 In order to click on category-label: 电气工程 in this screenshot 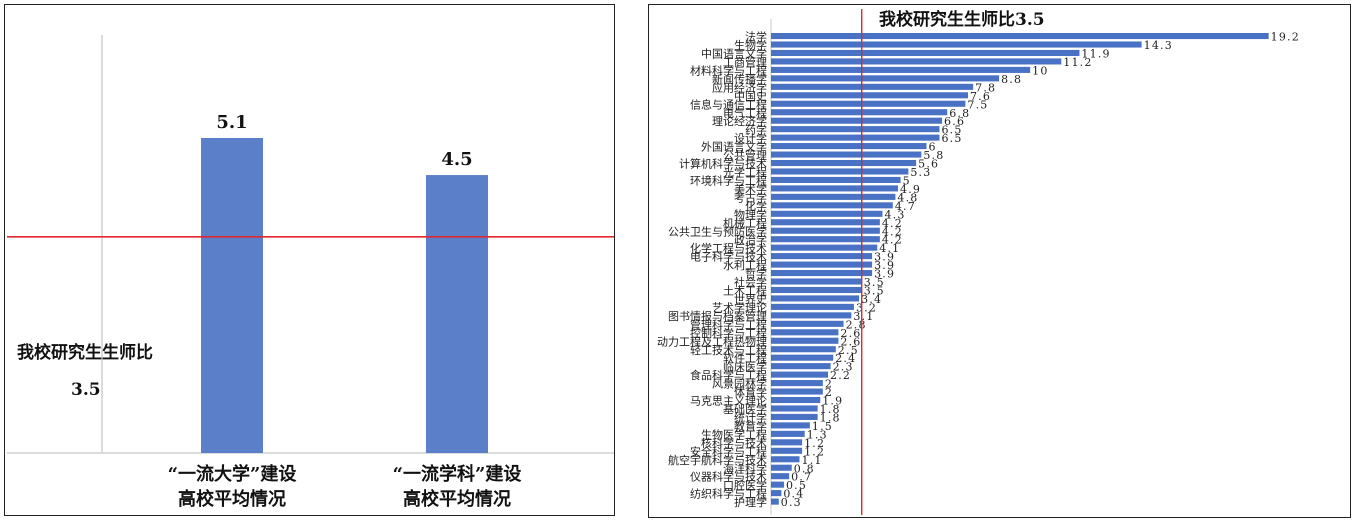, I will do `click(745, 113)`.